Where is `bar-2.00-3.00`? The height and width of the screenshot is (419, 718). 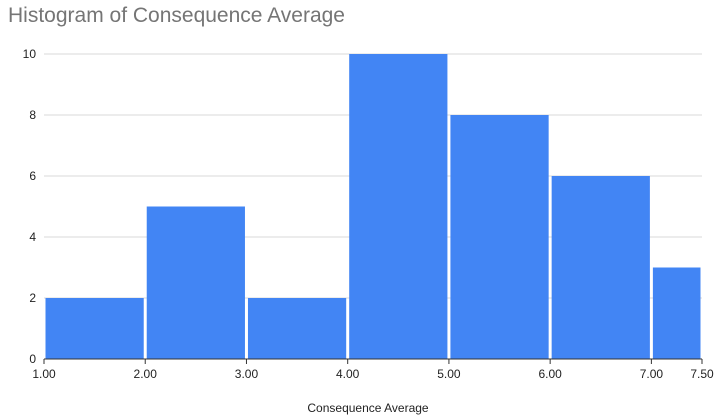 bar-2.00-3.00 is located at coordinates (195, 282).